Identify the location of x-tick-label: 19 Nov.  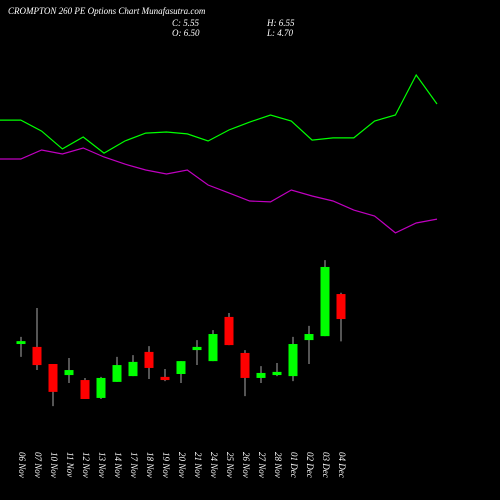
(166, 465).